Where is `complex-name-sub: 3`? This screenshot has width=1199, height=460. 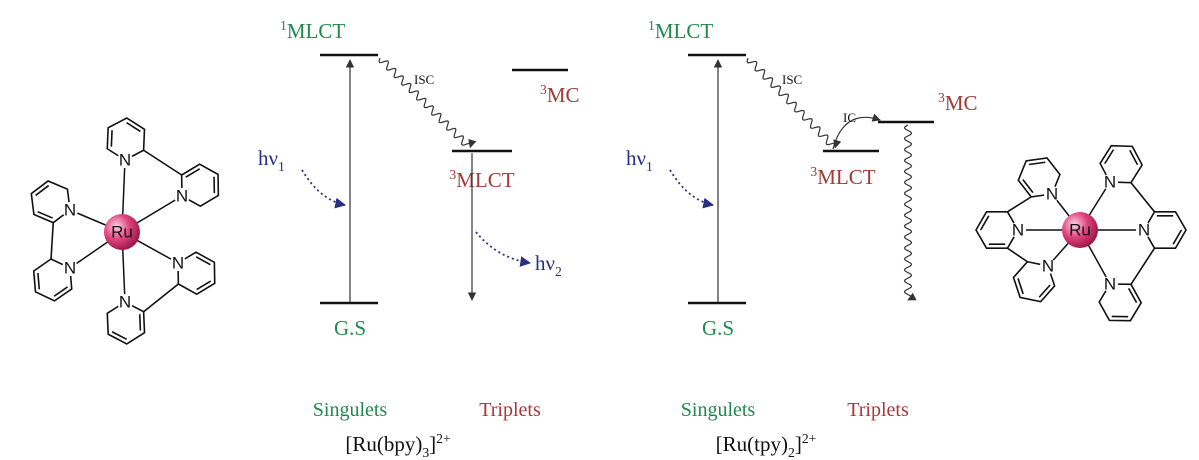
complex-name-sub: 3 is located at coordinates (425, 452).